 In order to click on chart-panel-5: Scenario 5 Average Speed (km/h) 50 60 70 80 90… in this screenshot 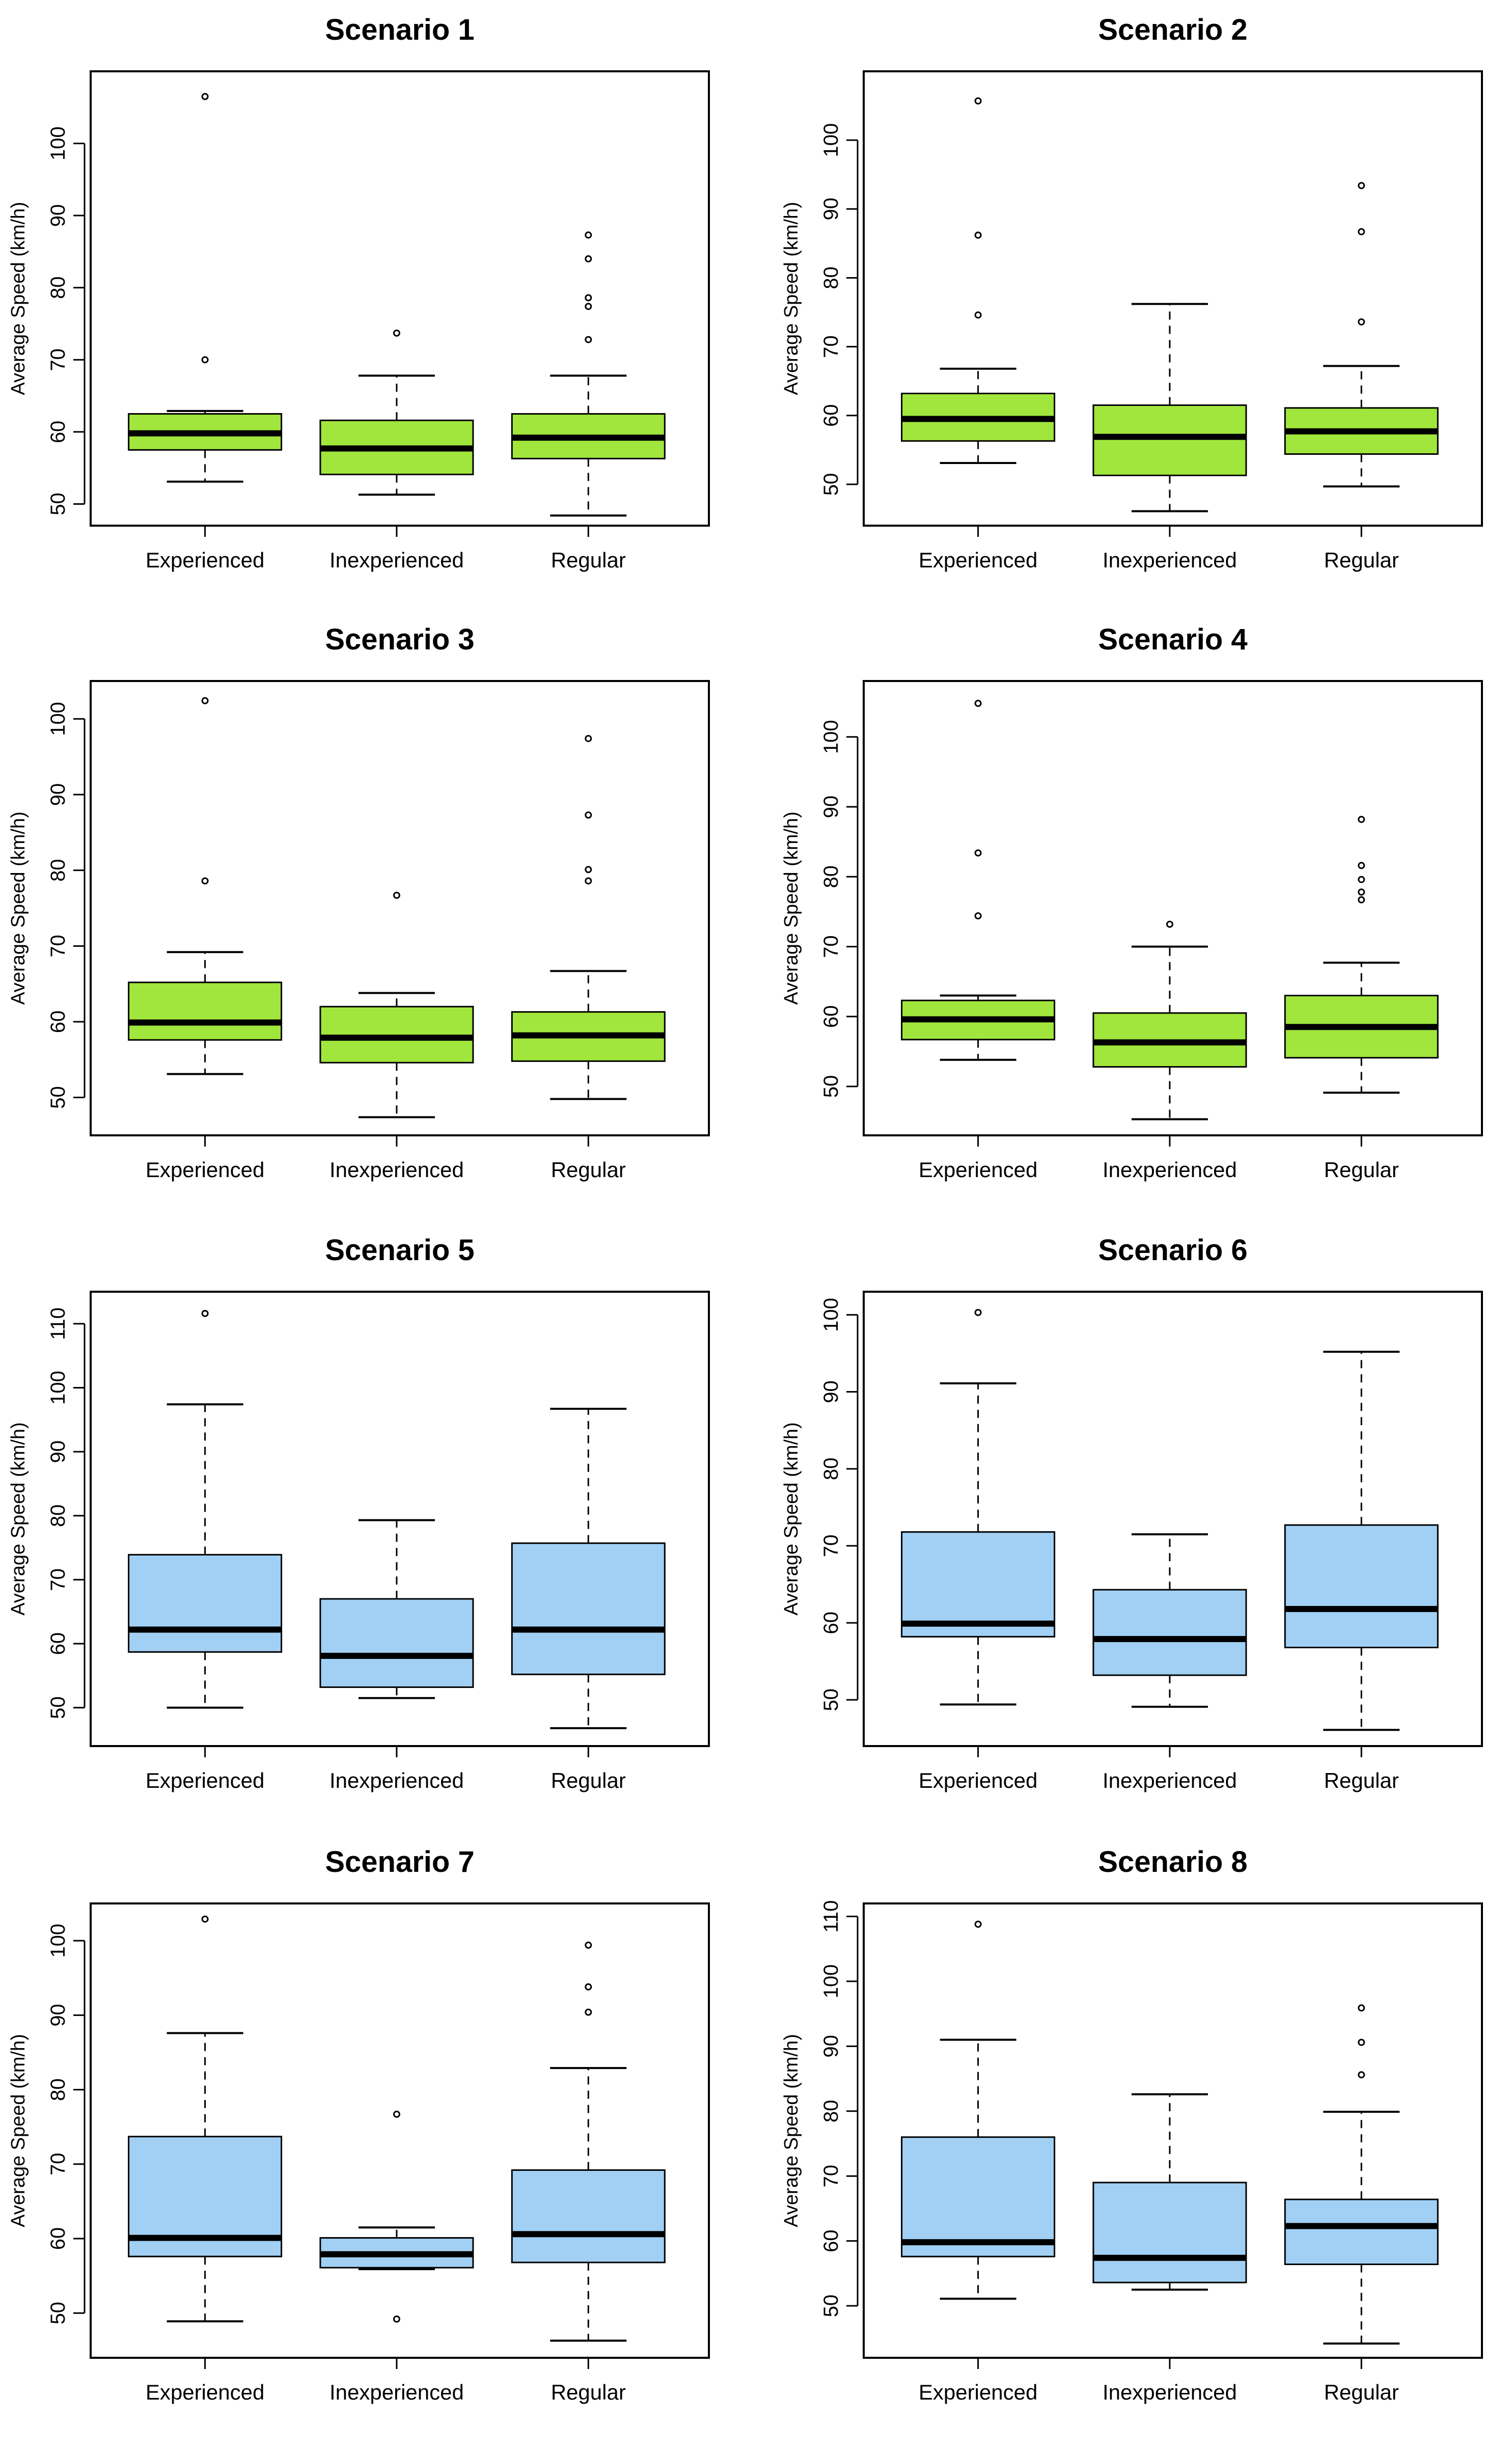, I will do `click(359, 1513)`.